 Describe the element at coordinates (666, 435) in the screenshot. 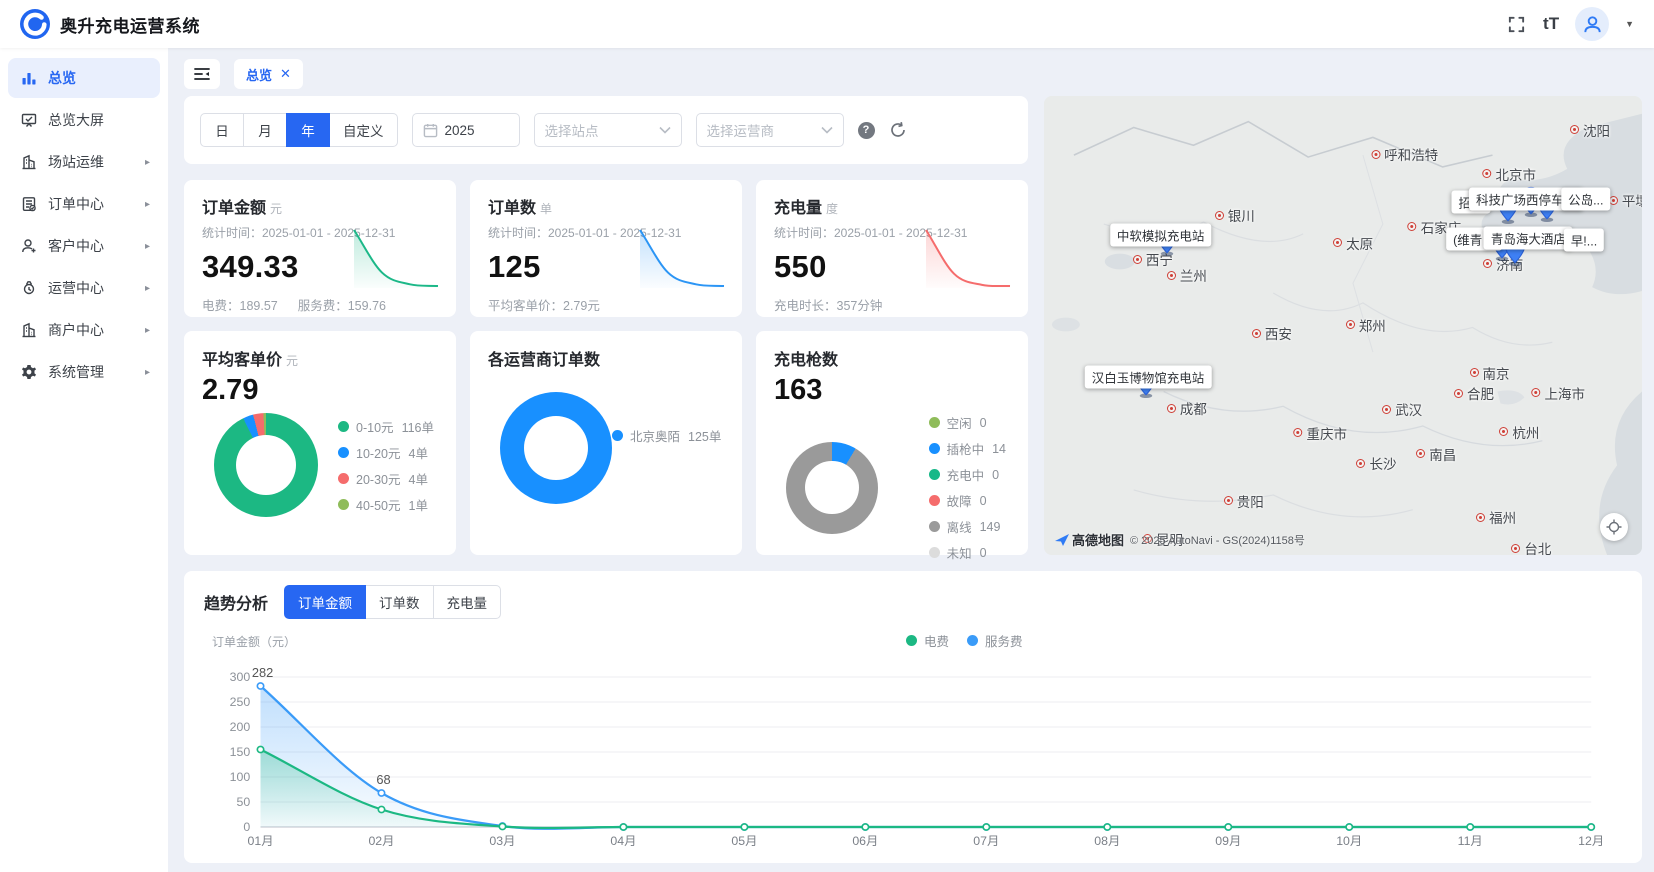

I see `legend-item: 北京奥陌 125单` at that location.